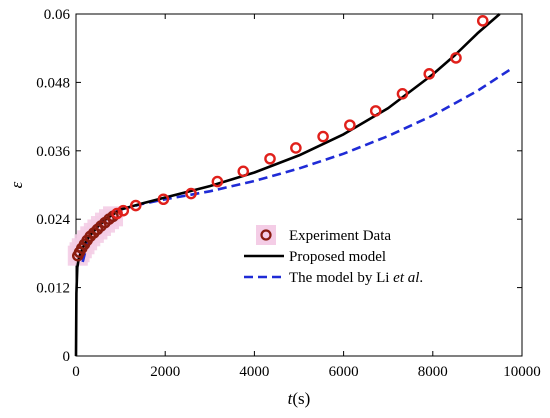  What do you see at coordinates (67, 357) in the screenshot?
I see `y-tick-label: 0` at bounding box center [67, 357].